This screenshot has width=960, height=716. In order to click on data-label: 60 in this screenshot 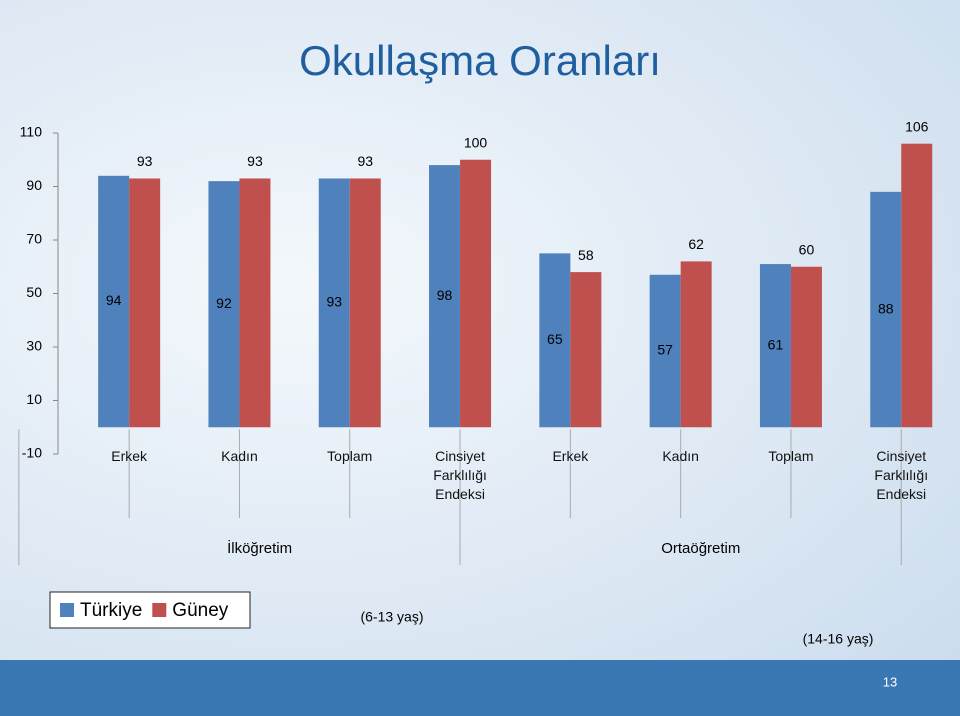, I will do `click(807, 249)`.